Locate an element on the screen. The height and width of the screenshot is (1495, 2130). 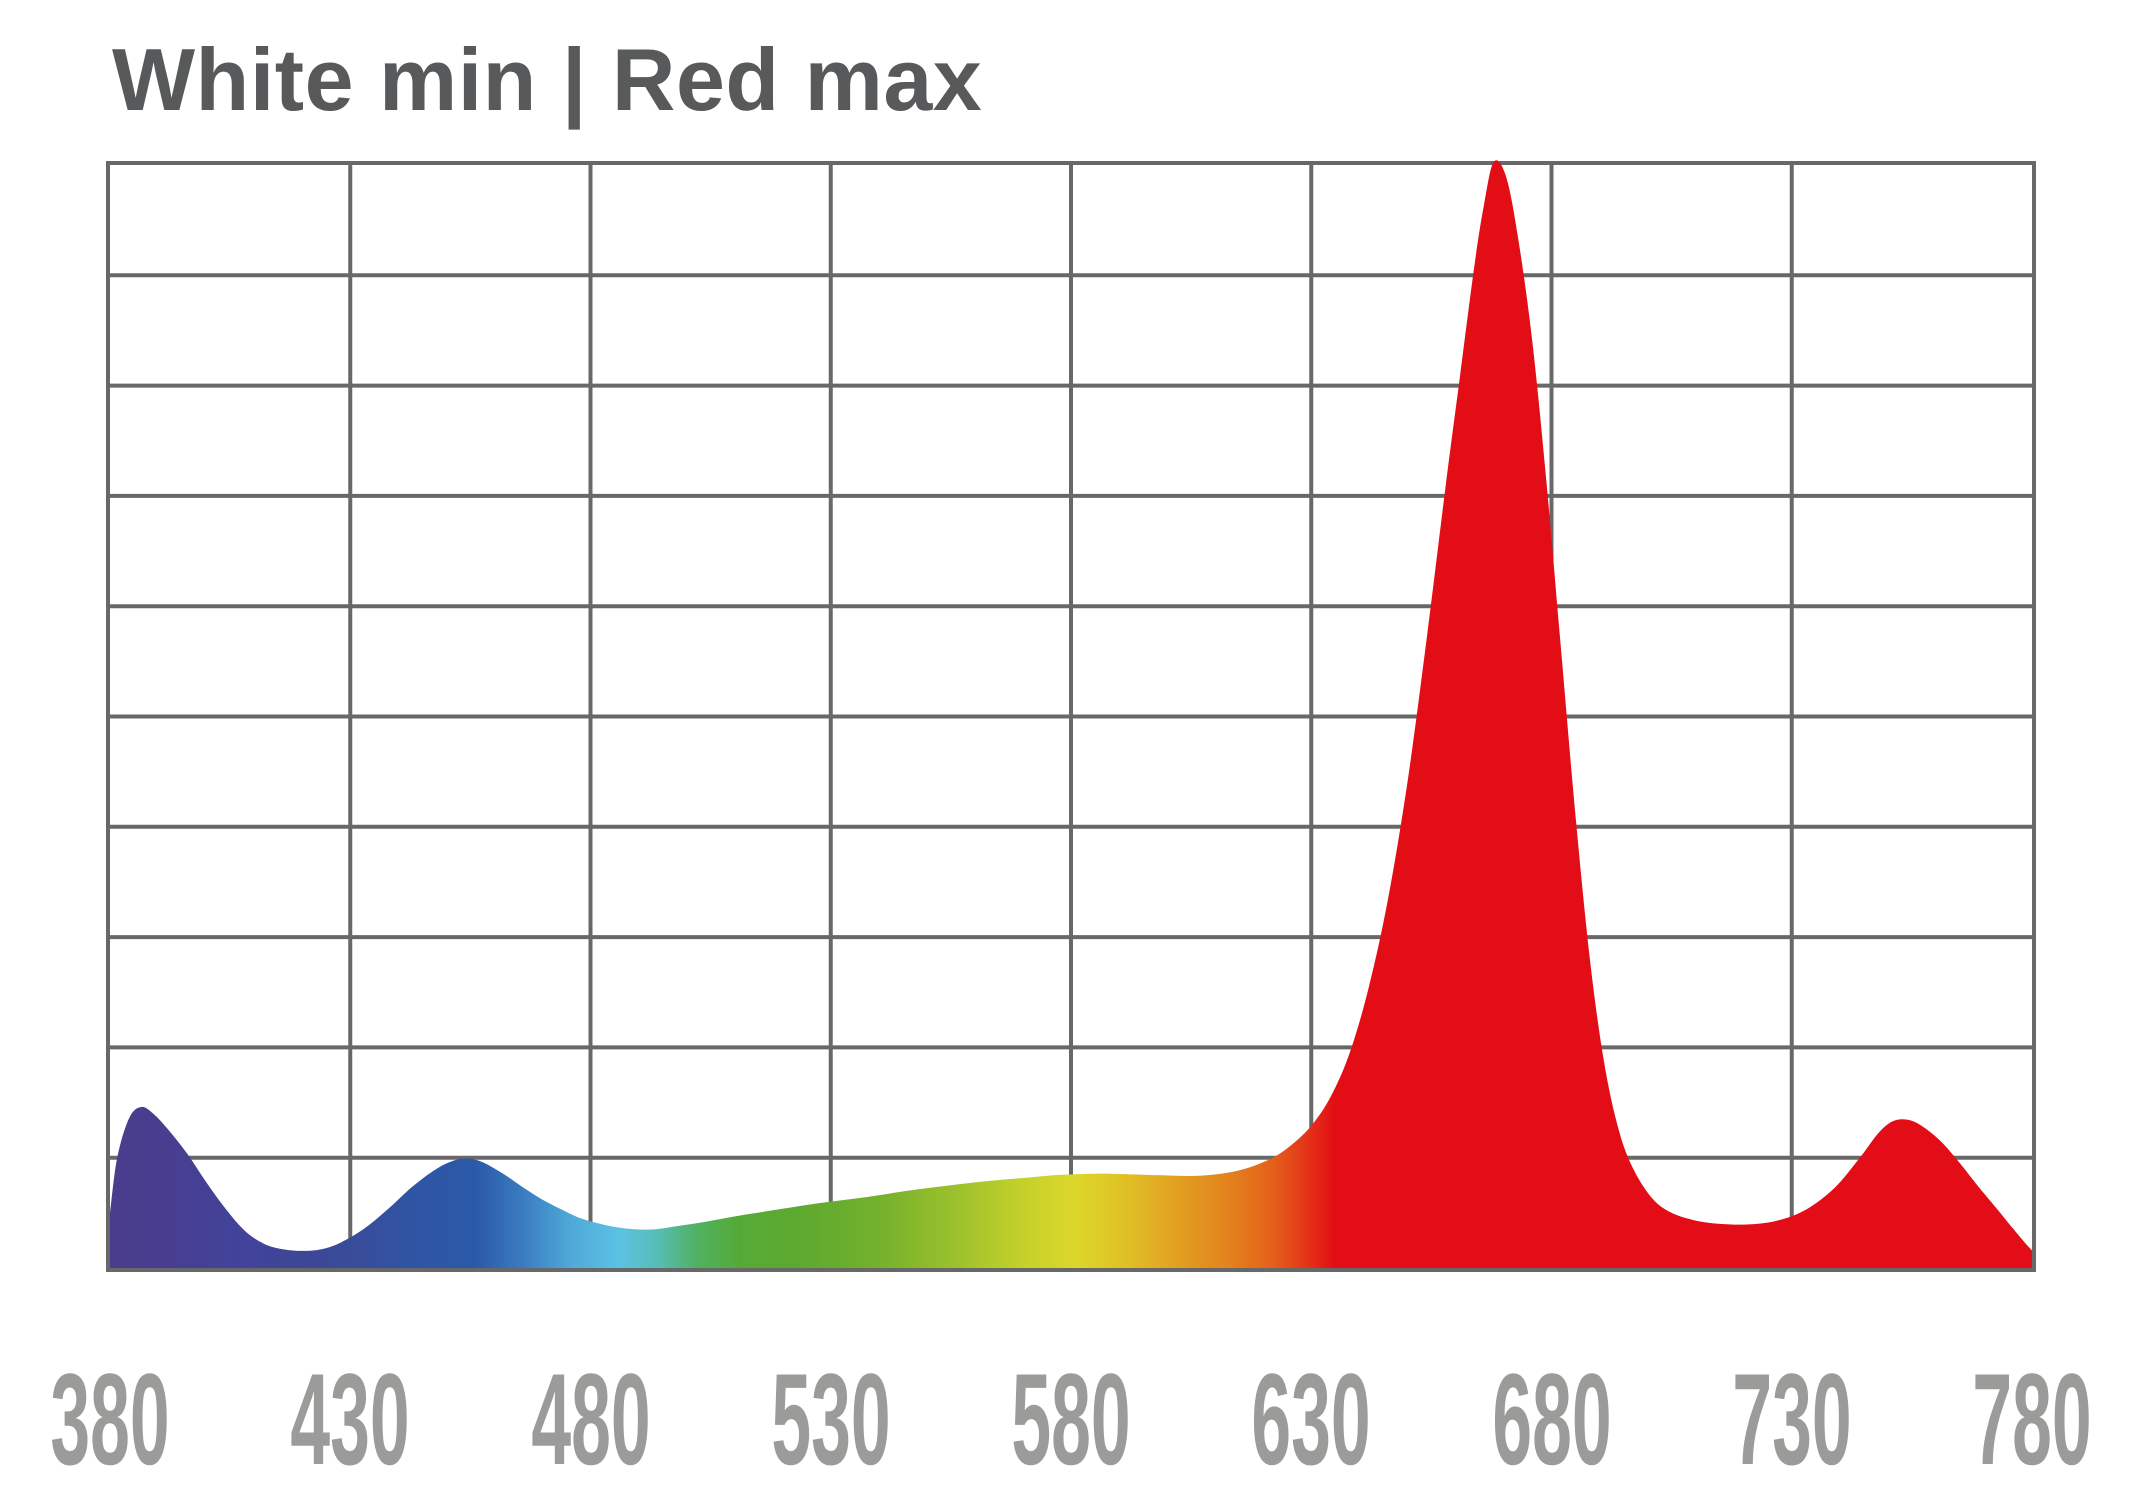
x-tick-label: 430 is located at coordinates (350, 1419).